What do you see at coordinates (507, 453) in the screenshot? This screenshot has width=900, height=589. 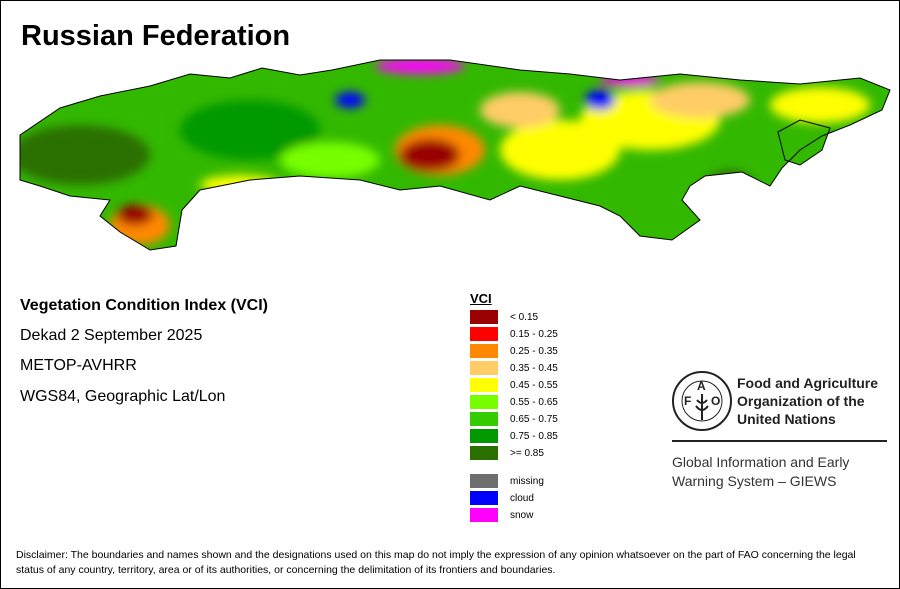 I see `legend-item: >= 0.85` at bounding box center [507, 453].